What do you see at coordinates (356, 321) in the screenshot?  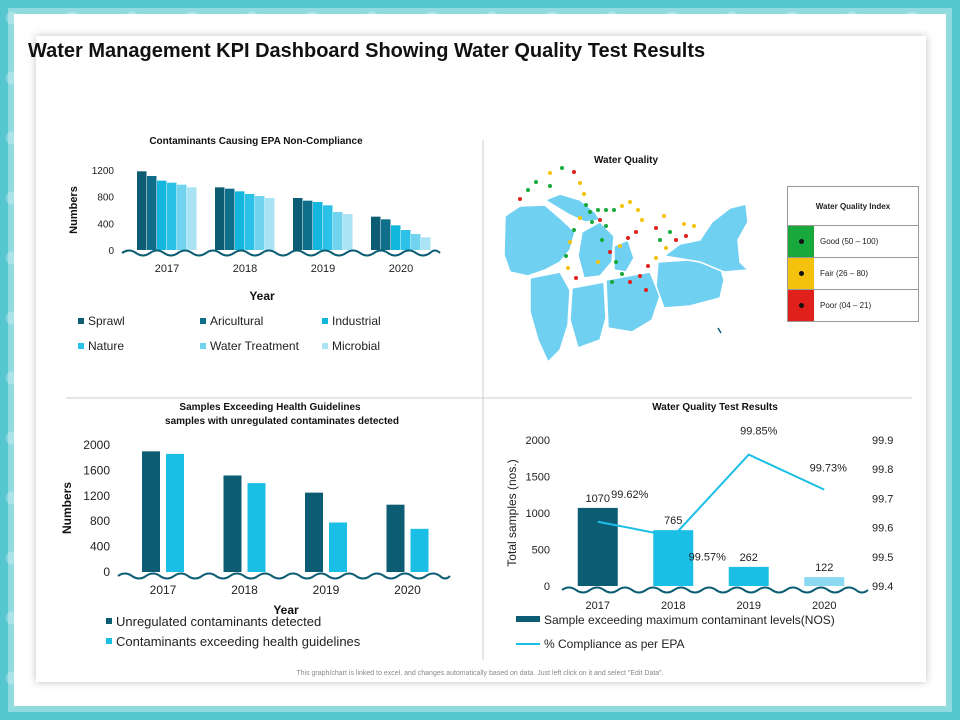 I see `contaminants-legend-label: Industrial` at bounding box center [356, 321].